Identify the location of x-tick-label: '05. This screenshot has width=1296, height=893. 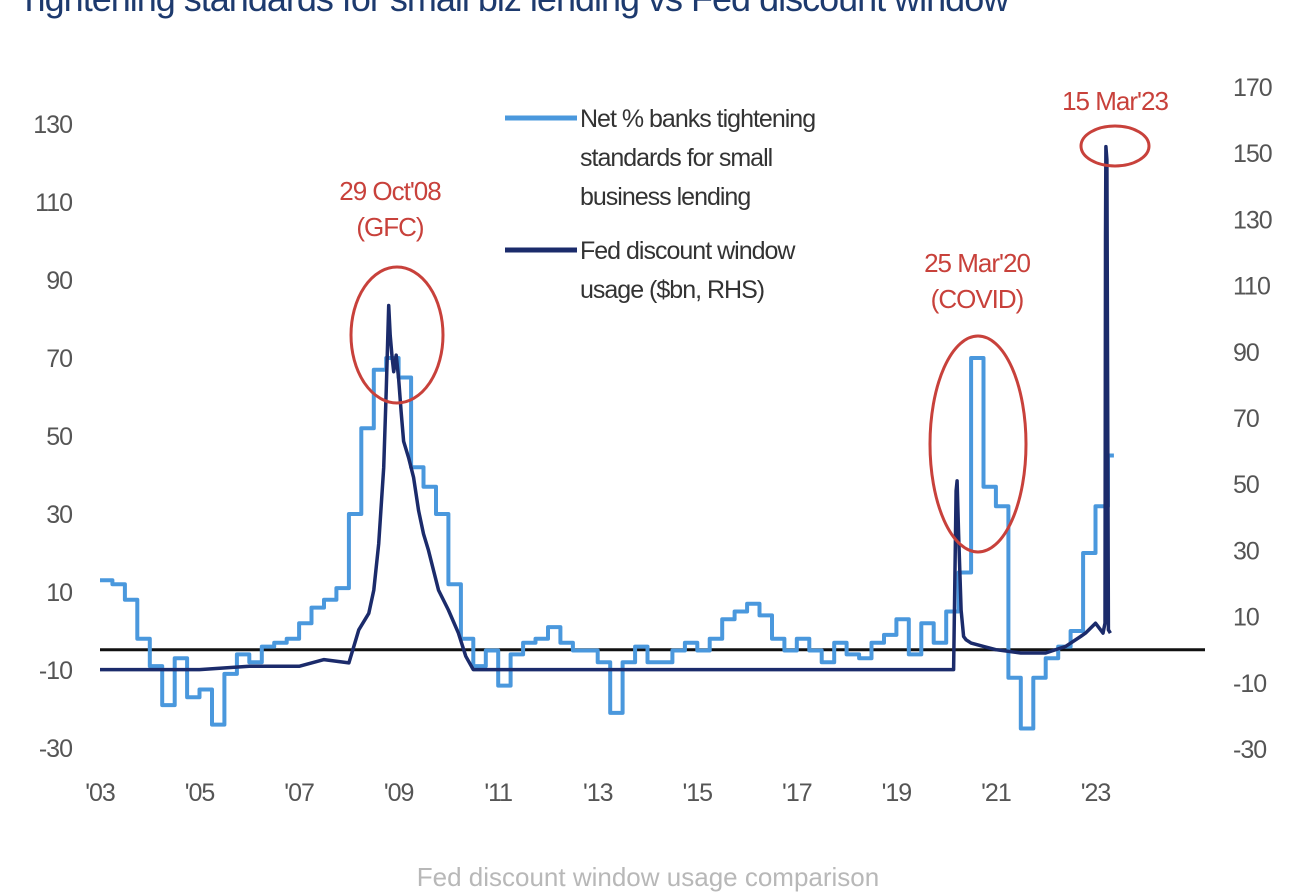
(200, 793).